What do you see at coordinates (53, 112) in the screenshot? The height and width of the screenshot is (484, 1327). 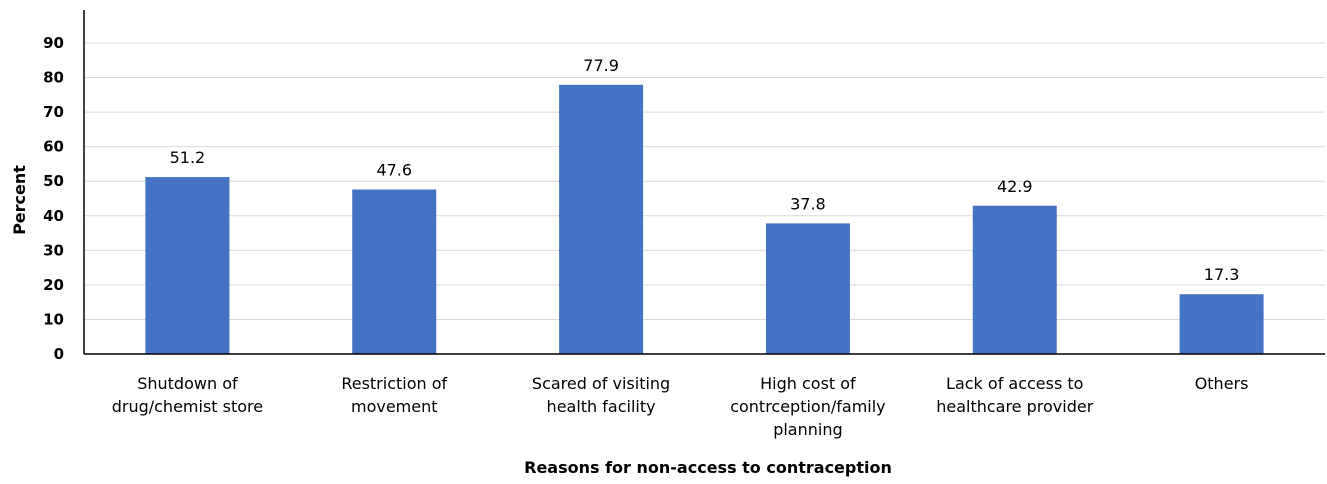 I see `y-tick-label: 70` at bounding box center [53, 112].